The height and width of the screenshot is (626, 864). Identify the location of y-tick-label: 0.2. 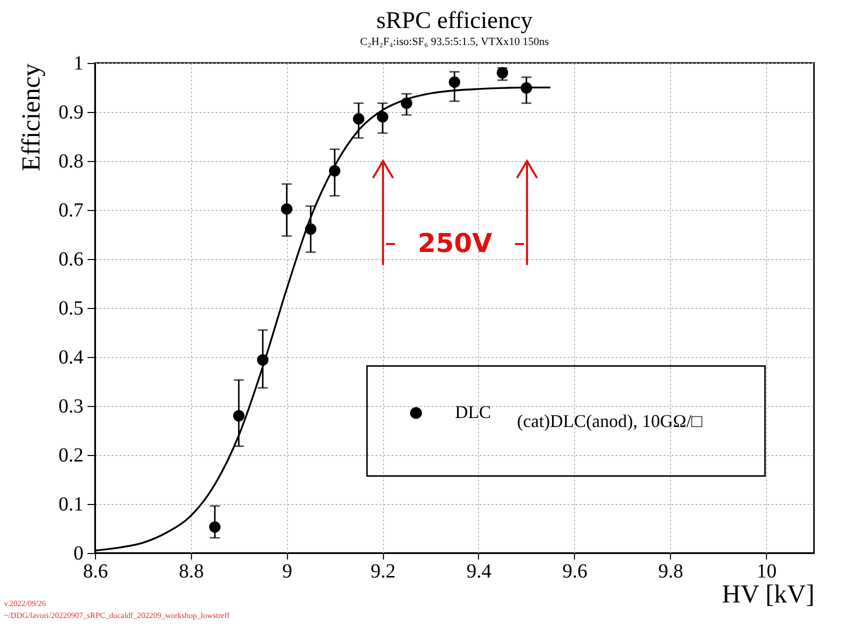
(71, 455).